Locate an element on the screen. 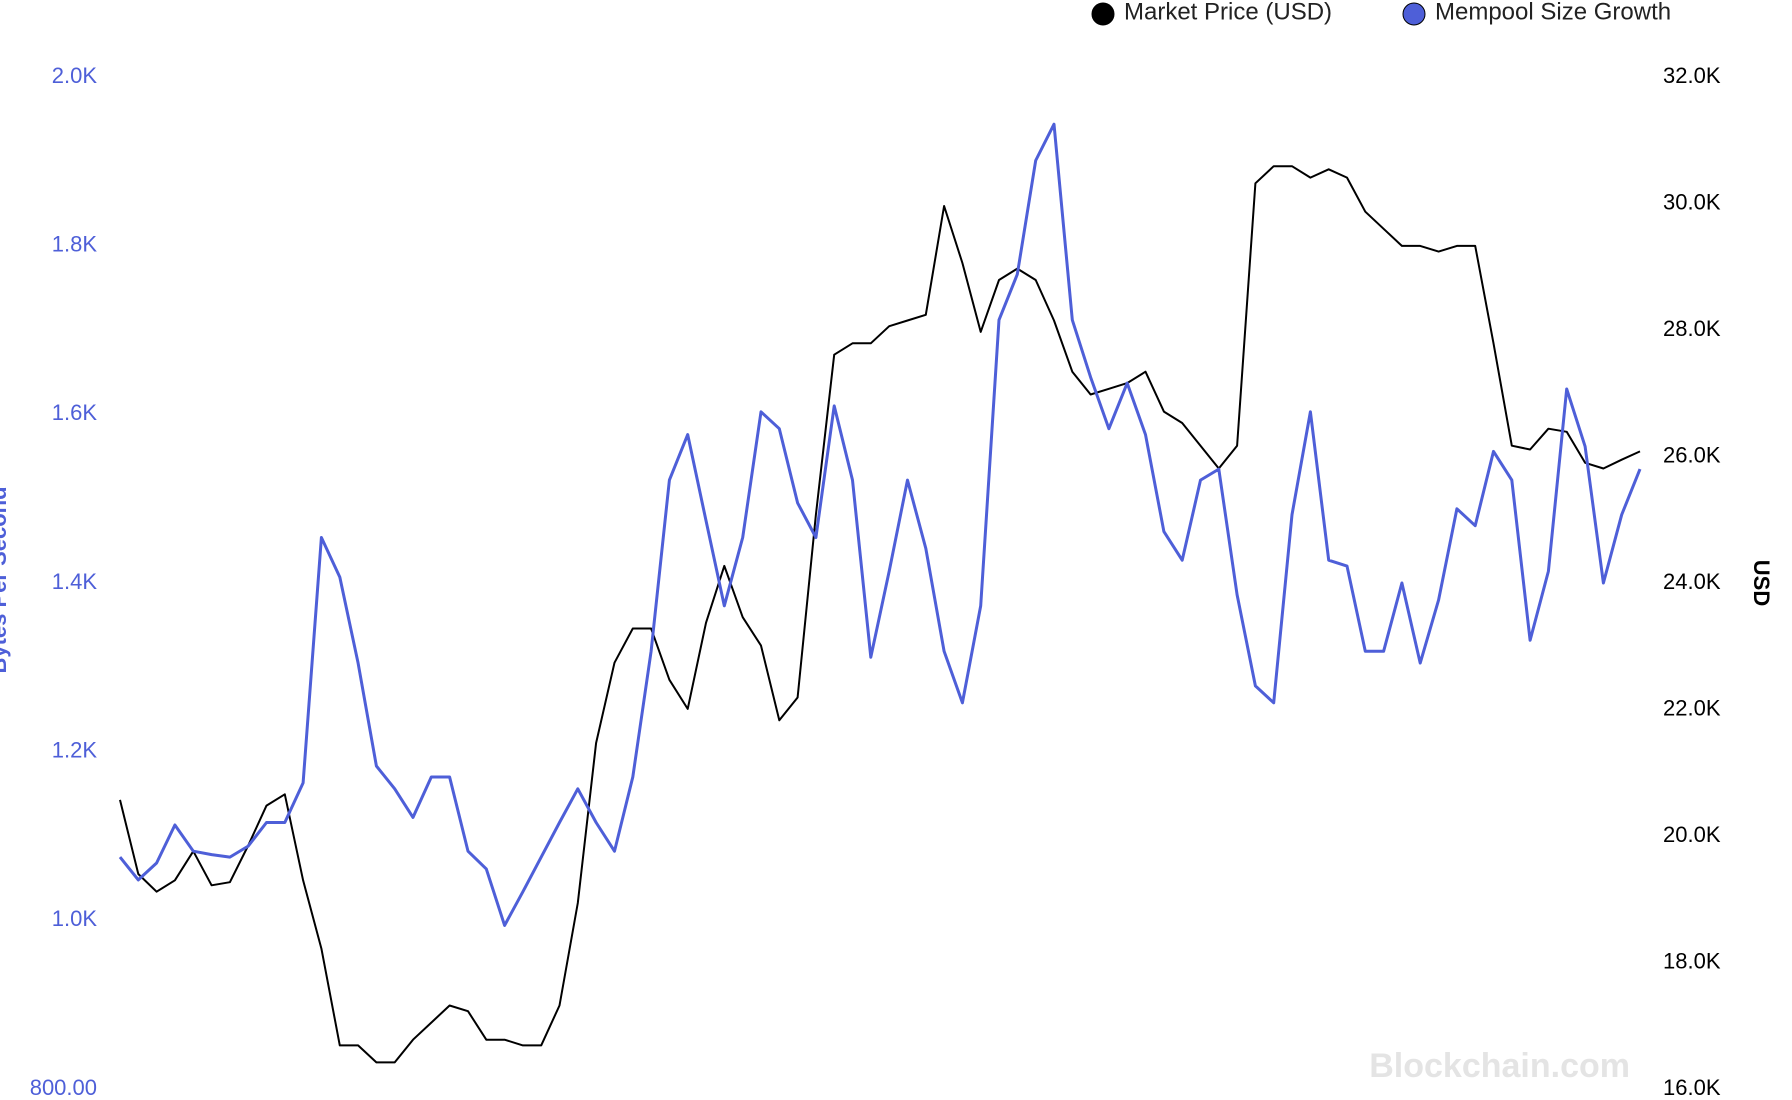 This screenshot has height=1100, width=1792. y-tick-label: 1.4K is located at coordinates (75, 581).